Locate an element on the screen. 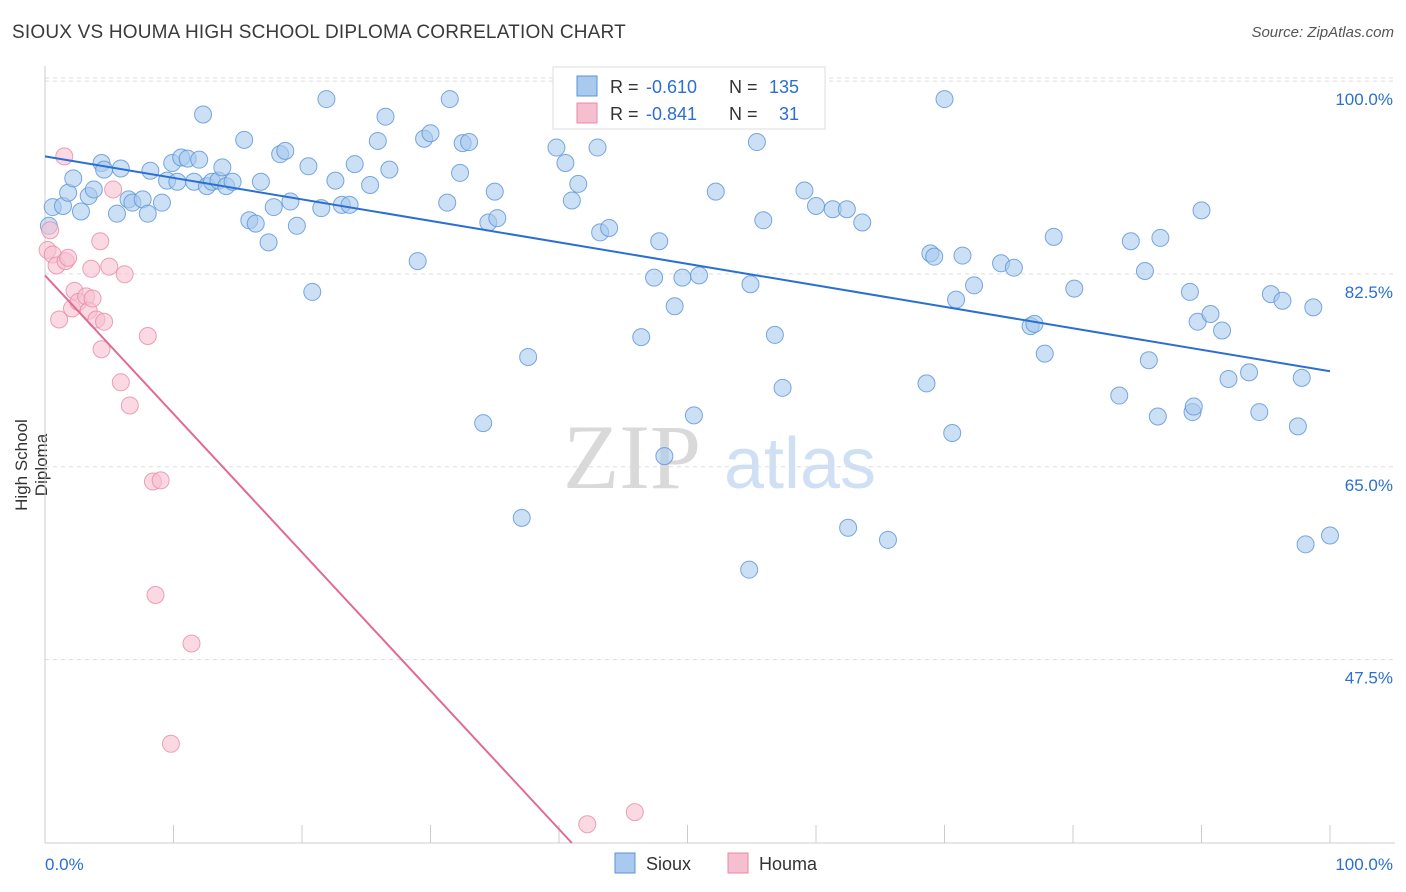 This screenshot has width=1406, height=892. y-tick-label: 100.0% is located at coordinates (1364, 99).